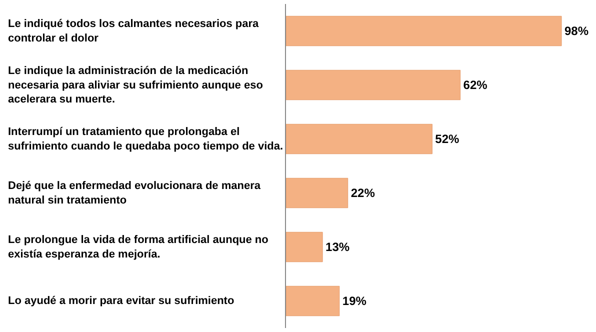 This screenshot has width=596, height=332. What do you see at coordinates (146, 139) in the screenshot?
I see `y-tick-label: Interrumpí un tratamiento que prolongaba el sufrimiento cuando le quedaba poco tiempo de vida.` at bounding box center [146, 139].